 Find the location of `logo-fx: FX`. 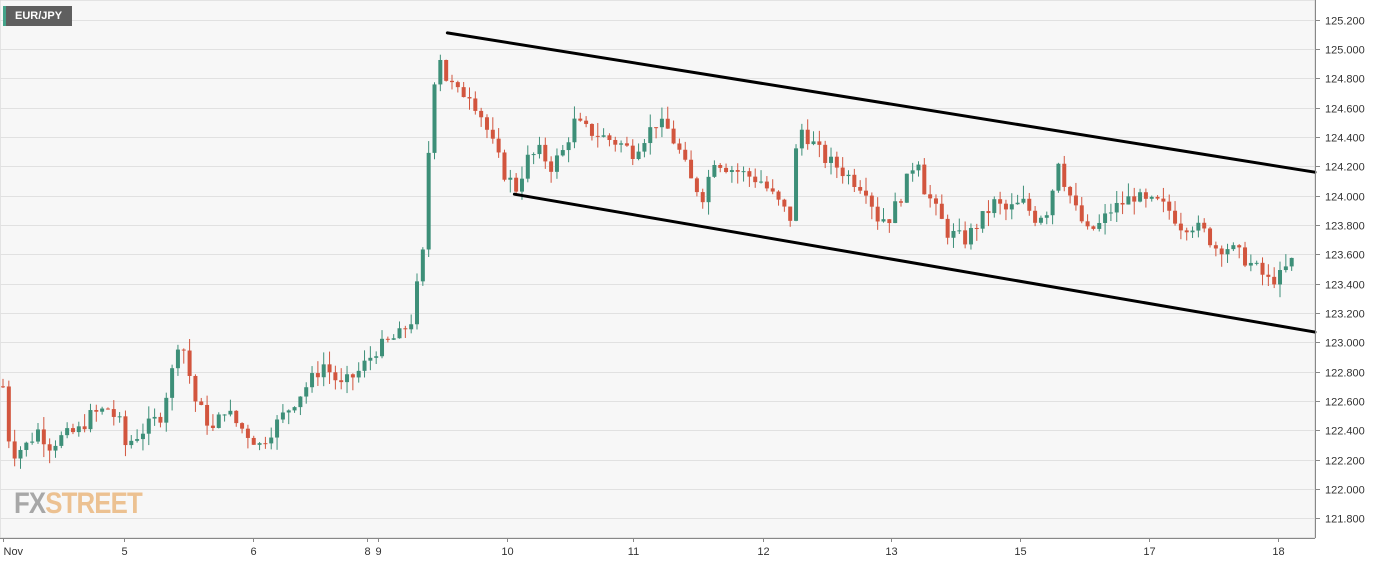

logo-fx: FX is located at coordinates (30, 503).